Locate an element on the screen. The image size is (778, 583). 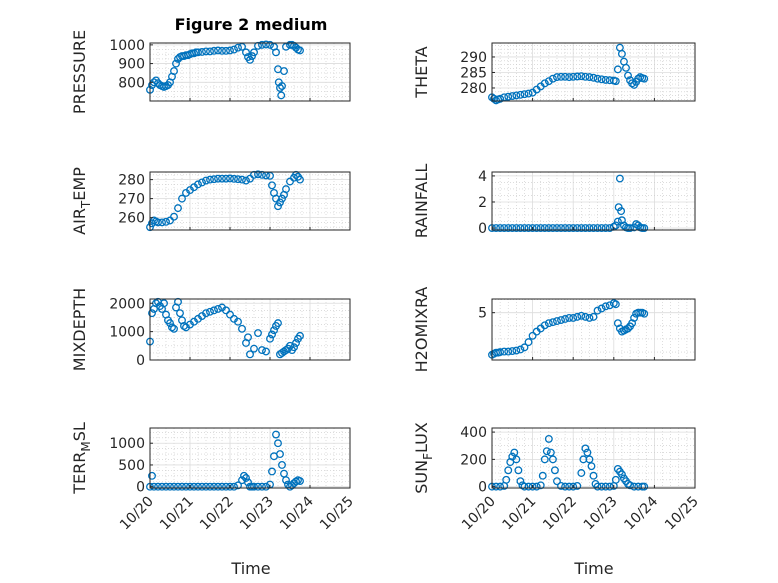
y-axis-label: TERRMSL is located at coordinates (81, 458).